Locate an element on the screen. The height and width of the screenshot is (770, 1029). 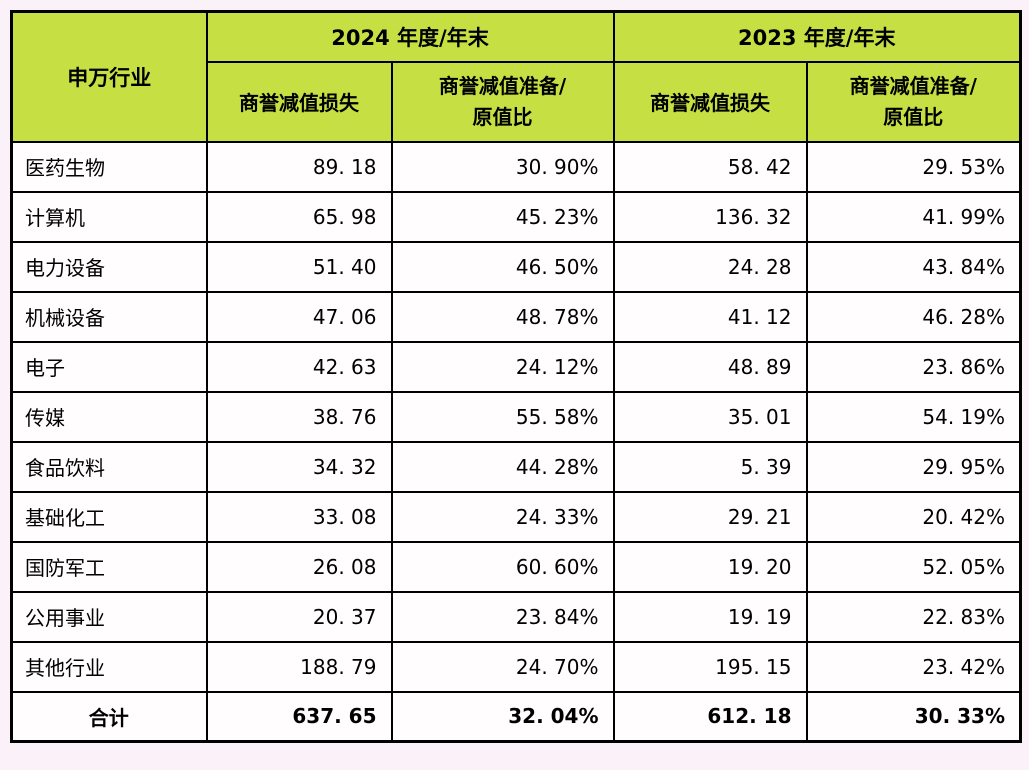
loss-2024-cell: 34. 32 is located at coordinates (299, 466).